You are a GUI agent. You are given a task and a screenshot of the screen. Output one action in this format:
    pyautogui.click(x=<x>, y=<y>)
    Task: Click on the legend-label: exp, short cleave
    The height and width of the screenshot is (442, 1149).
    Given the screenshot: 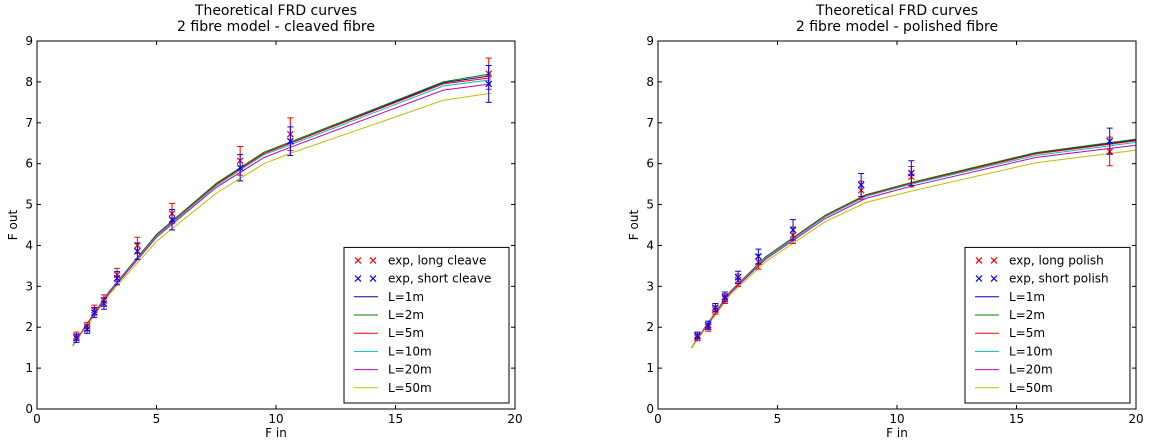 What is the action you would take?
    pyautogui.click(x=439, y=279)
    